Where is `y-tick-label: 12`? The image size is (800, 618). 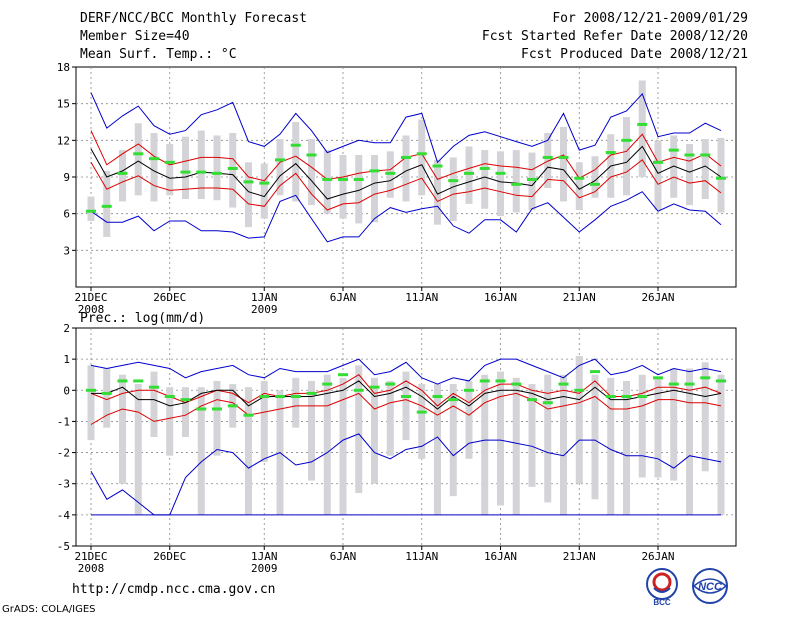 y-tick-label: 12 is located at coordinates (63, 140).